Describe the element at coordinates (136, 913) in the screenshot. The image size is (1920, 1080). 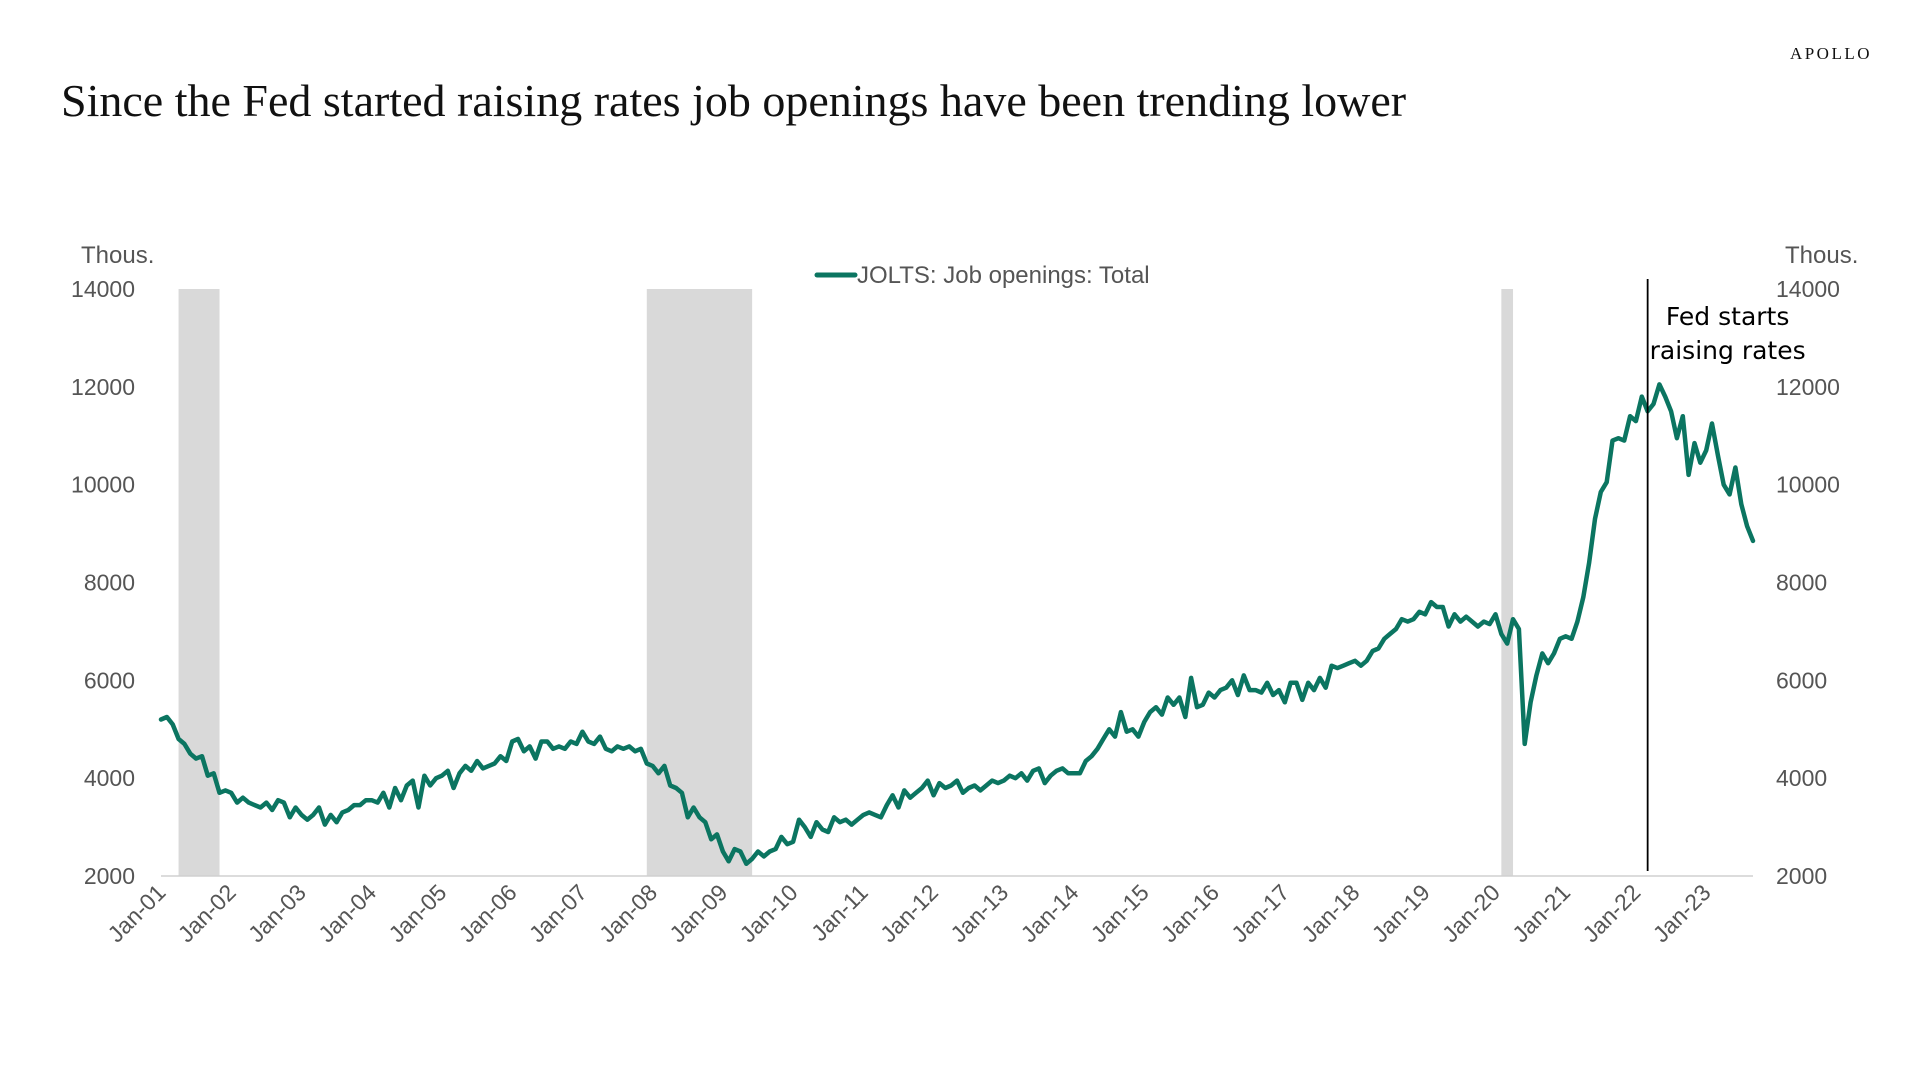
I see `x-tick-jan-01: Jan-01` at that location.